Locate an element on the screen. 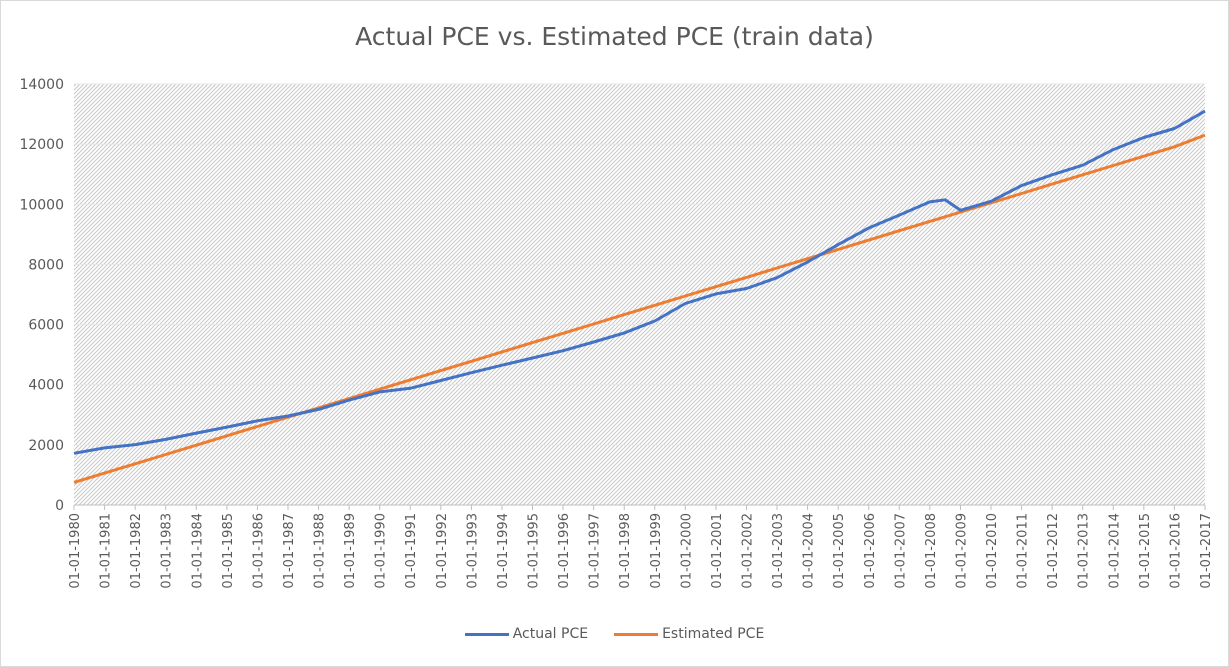 The width and height of the screenshot is (1229, 667). legend-label-actual: Actual PCE is located at coordinates (550, 634).